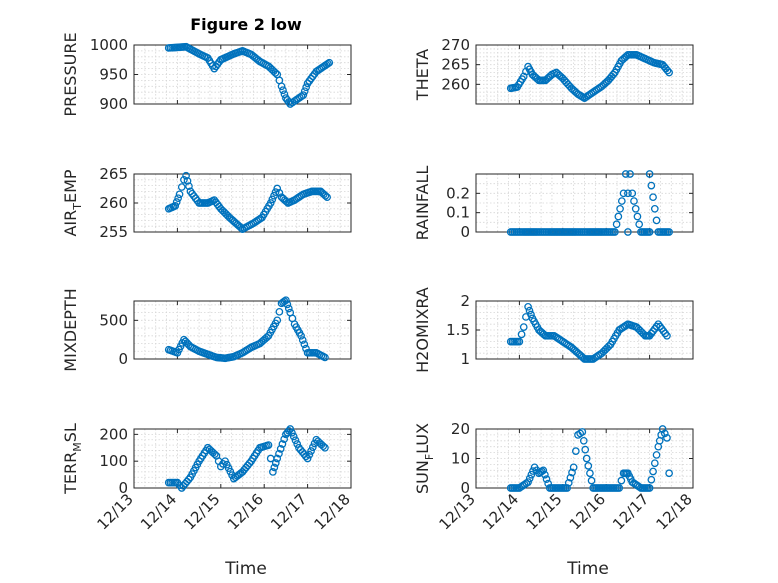  I want to click on y-axis-label-part: SL, so click(70, 432).